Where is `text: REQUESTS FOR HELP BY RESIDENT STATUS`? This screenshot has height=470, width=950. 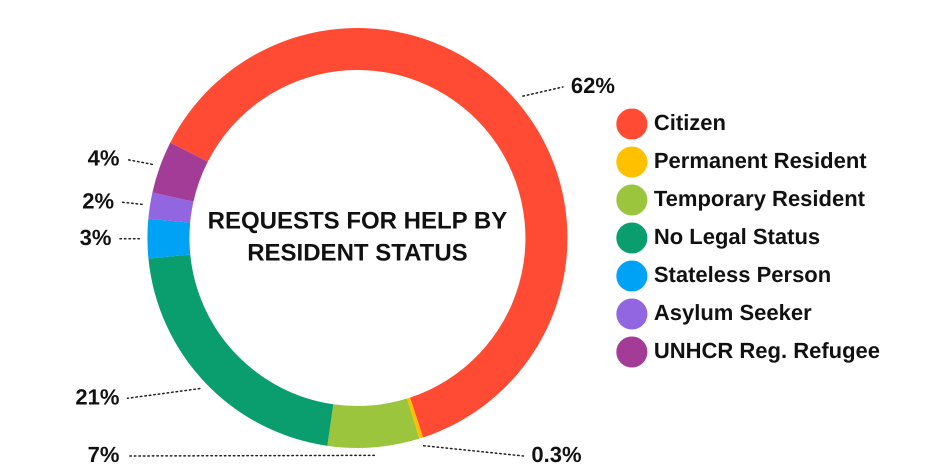
text: REQUESTS FOR HELP BY RESIDENT STATUS is located at coordinates (358, 237).